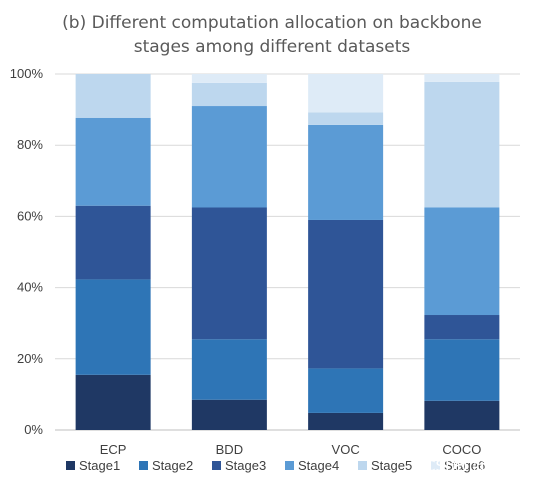 Image resolution: width=545 pixels, height=485 pixels. I want to click on bar-segment-bdd-stage4, so click(229, 157).